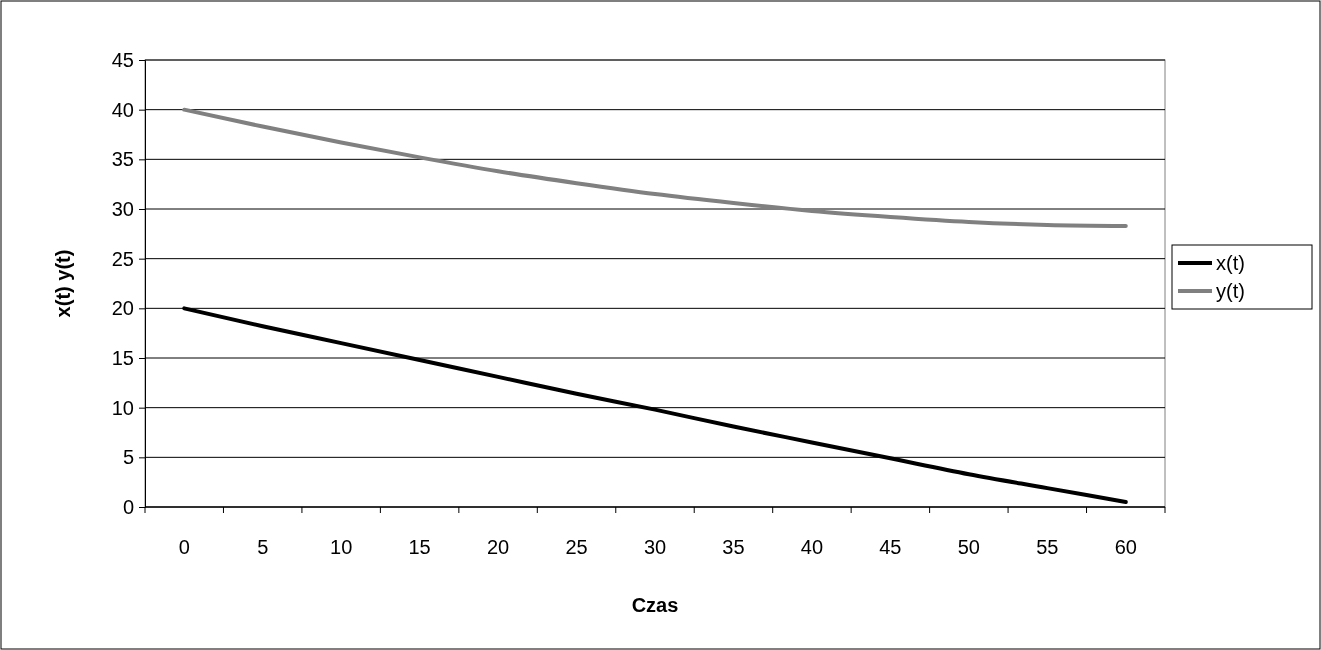 The height and width of the screenshot is (650, 1321). I want to click on y-tick-label: 25, so click(122, 258).